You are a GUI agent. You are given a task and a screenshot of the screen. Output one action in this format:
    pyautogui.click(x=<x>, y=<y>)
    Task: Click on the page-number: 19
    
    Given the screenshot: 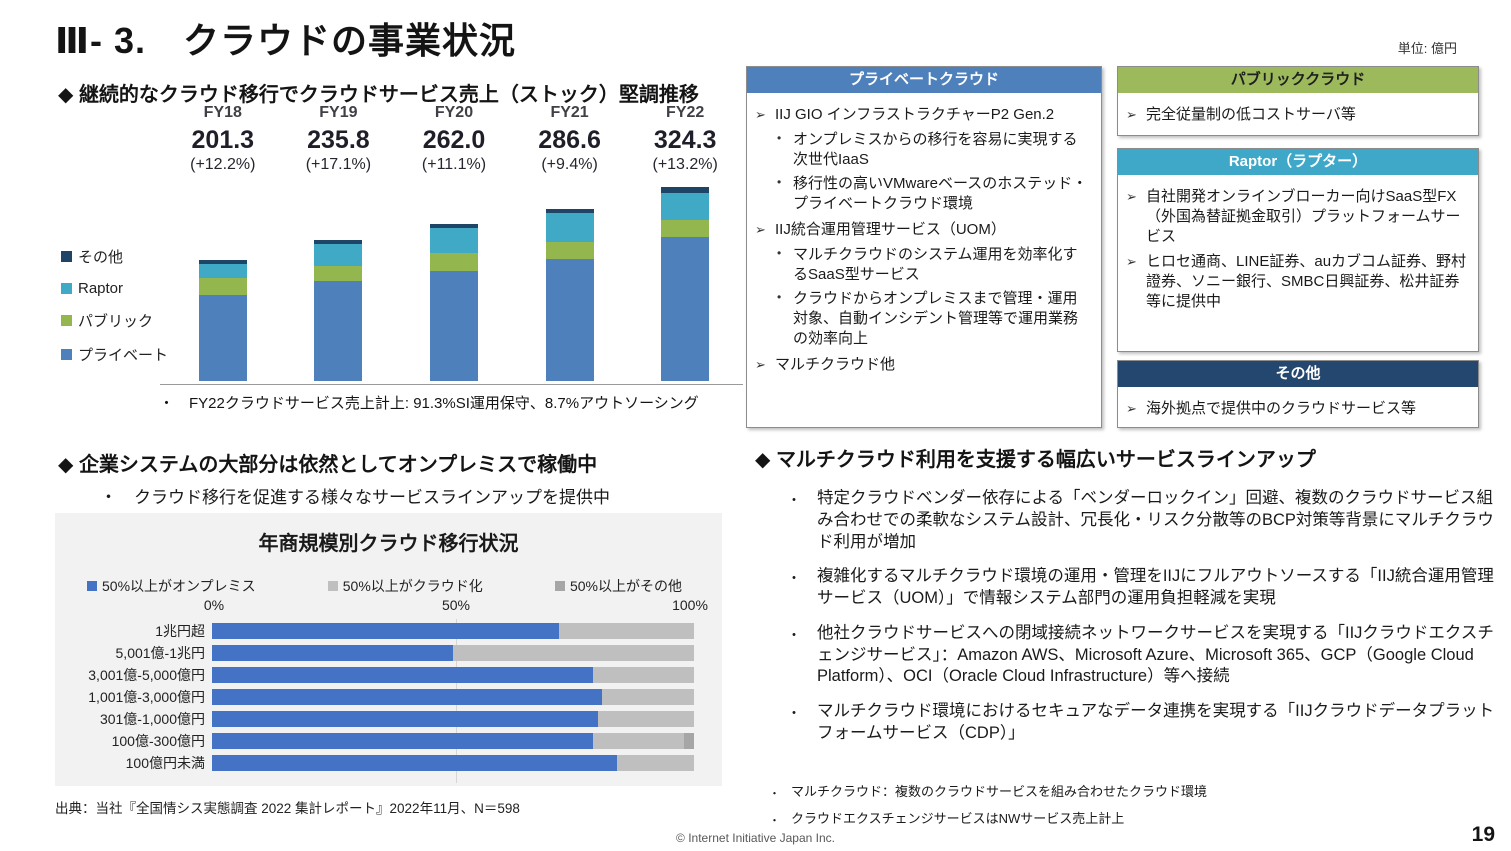 What is the action you would take?
    pyautogui.click(x=1483, y=834)
    